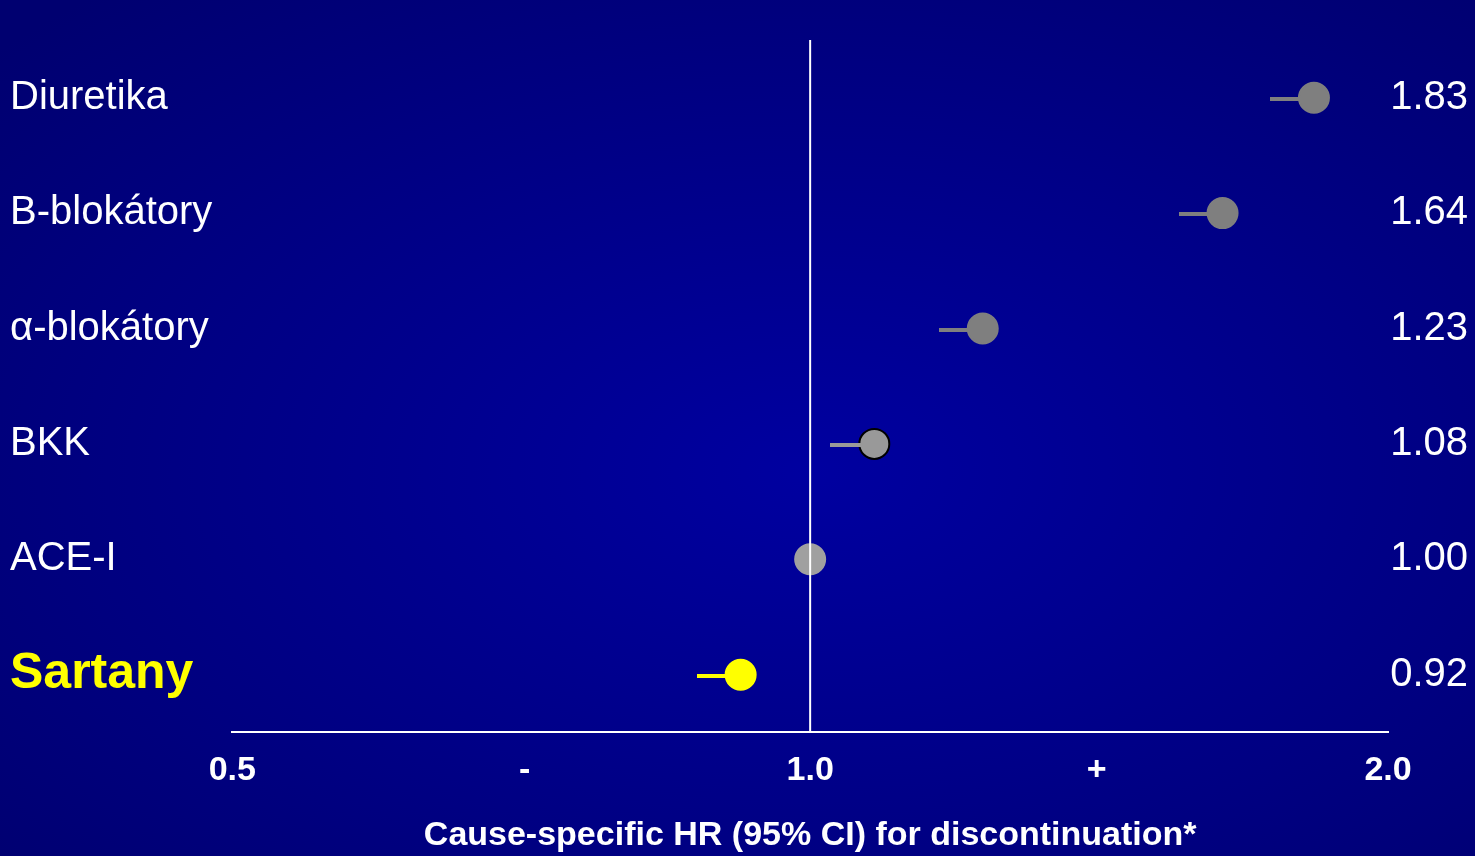  What do you see at coordinates (111, 210) in the screenshot?
I see `y-tick-label: B-blokátory` at bounding box center [111, 210].